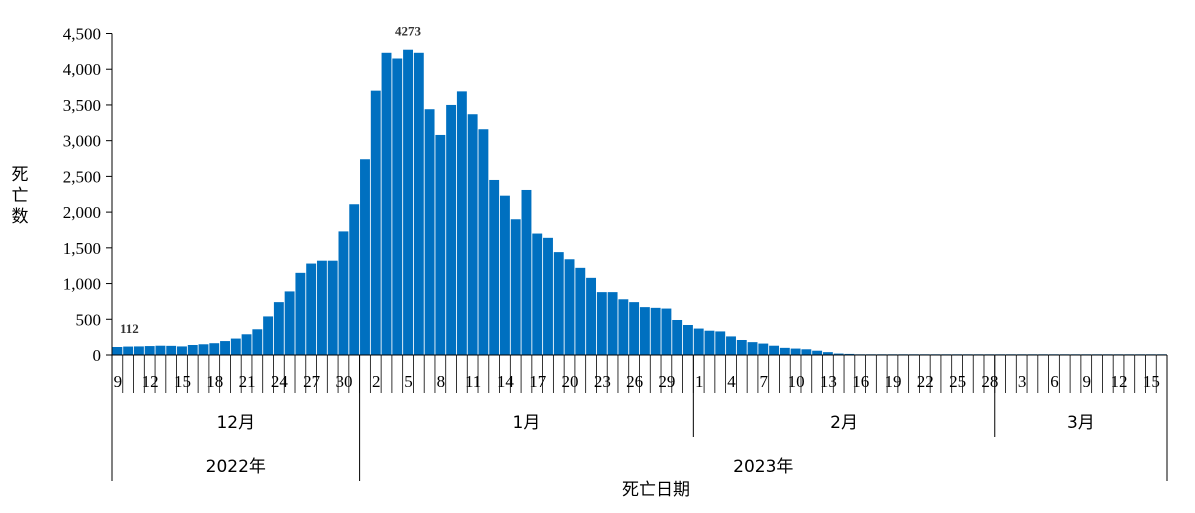 This screenshot has width=1195, height=513. I want to click on x-tick-label: 11, so click(473, 381).